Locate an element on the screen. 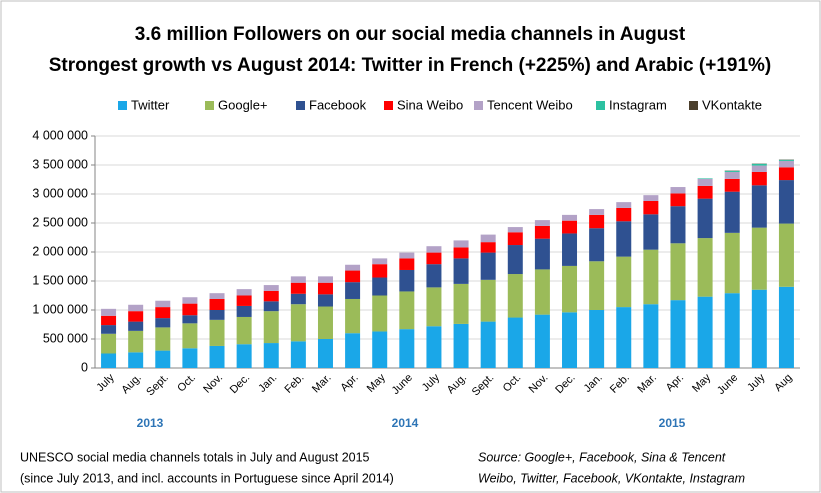 This screenshot has height=493, width=821. y-tick-label: 2 500 000 is located at coordinates (60, 222).